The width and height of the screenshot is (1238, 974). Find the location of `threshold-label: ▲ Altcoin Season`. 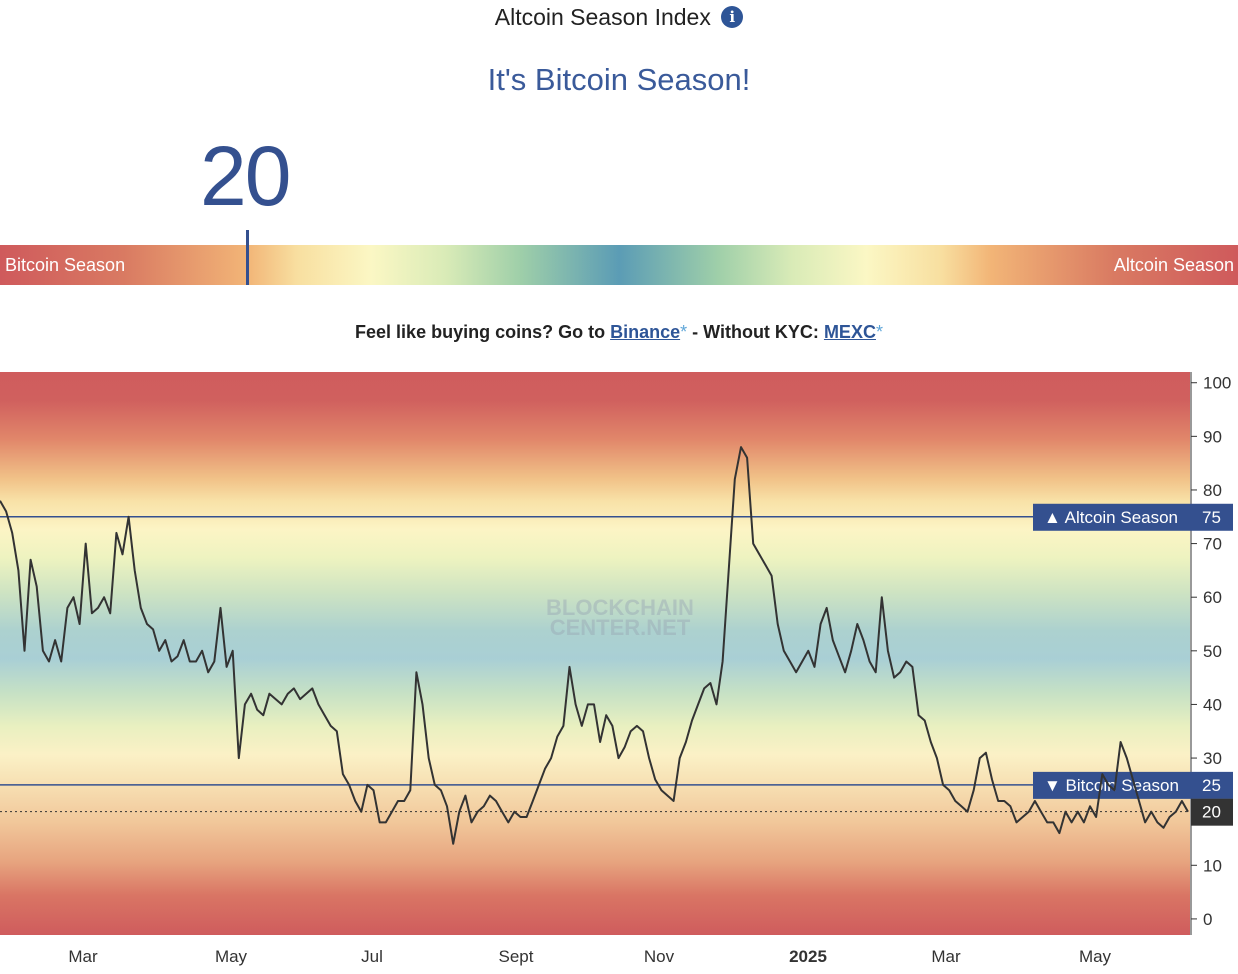

threshold-label: ▲ Altcoin Season is located at coordinates (1111, 517).